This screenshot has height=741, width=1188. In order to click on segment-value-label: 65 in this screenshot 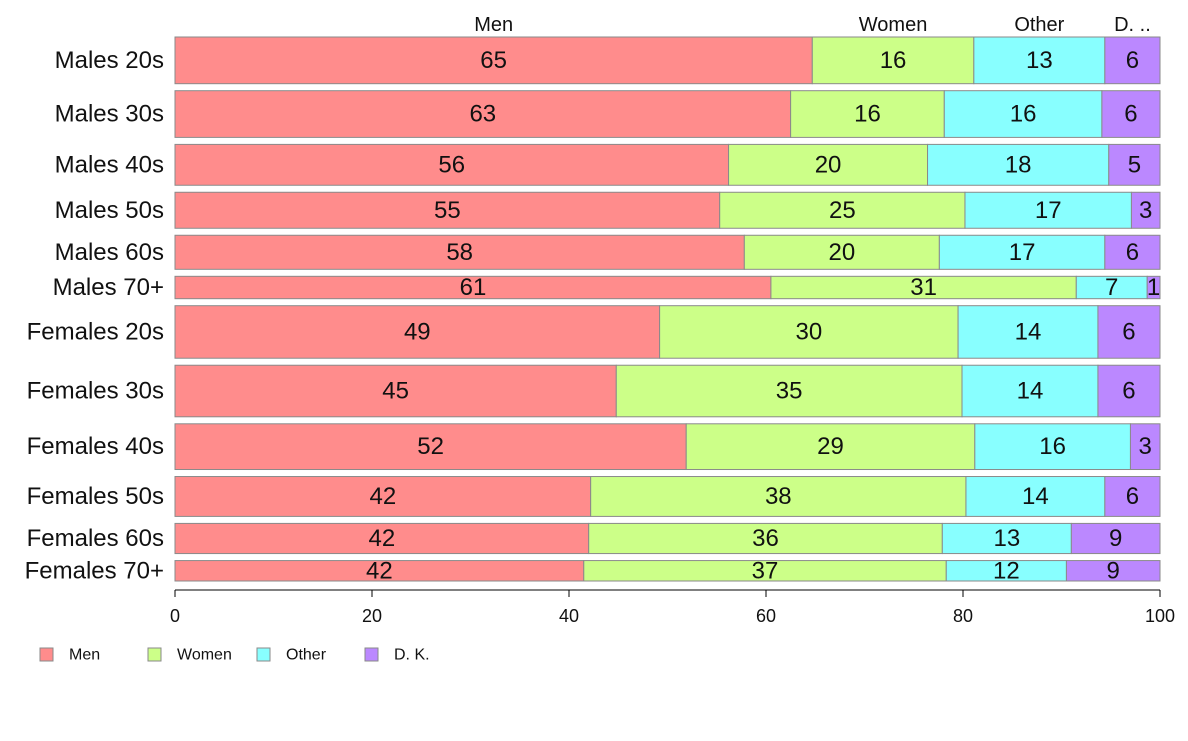, I will do `click(493, 60)`.